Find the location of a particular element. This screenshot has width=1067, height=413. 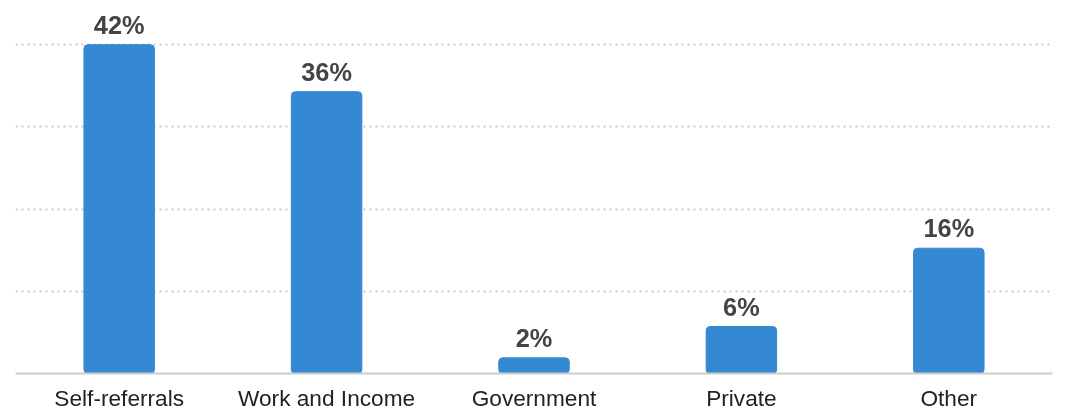

x-tick-label: Government is located at coordinates (534, 397).